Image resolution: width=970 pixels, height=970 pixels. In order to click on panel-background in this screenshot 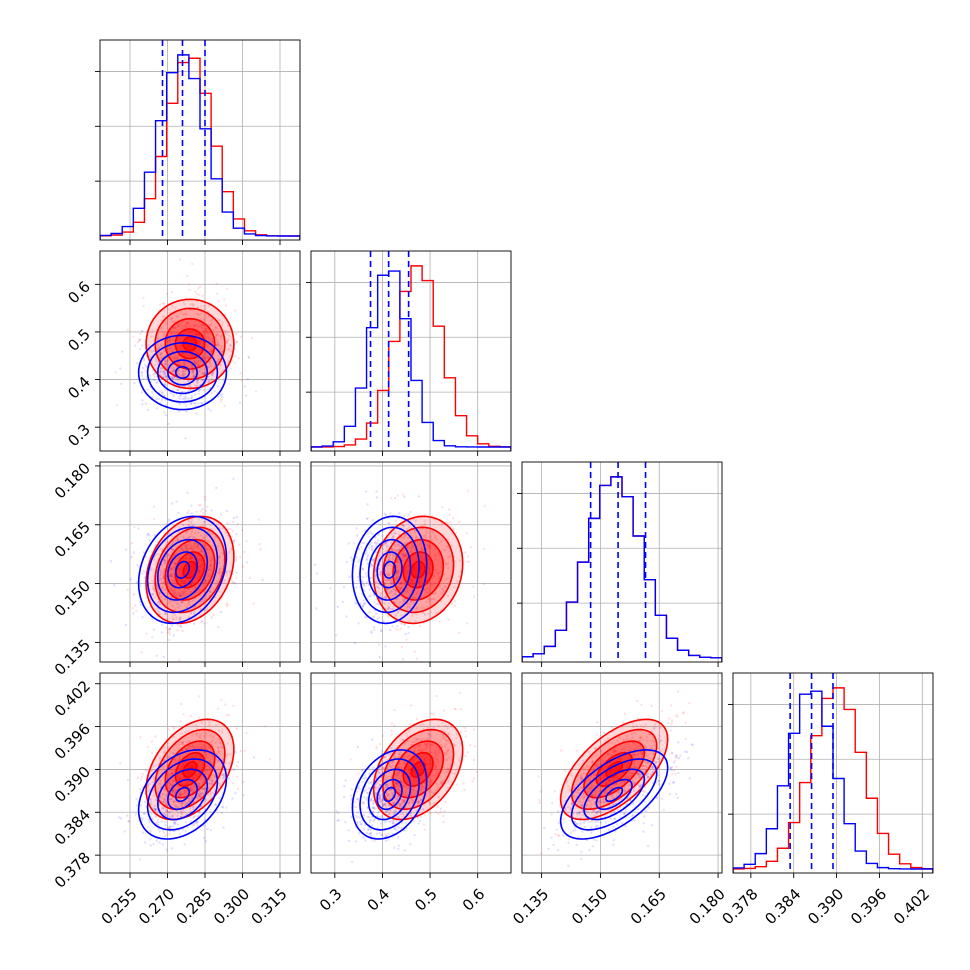, I will do `click(200, 773)`.